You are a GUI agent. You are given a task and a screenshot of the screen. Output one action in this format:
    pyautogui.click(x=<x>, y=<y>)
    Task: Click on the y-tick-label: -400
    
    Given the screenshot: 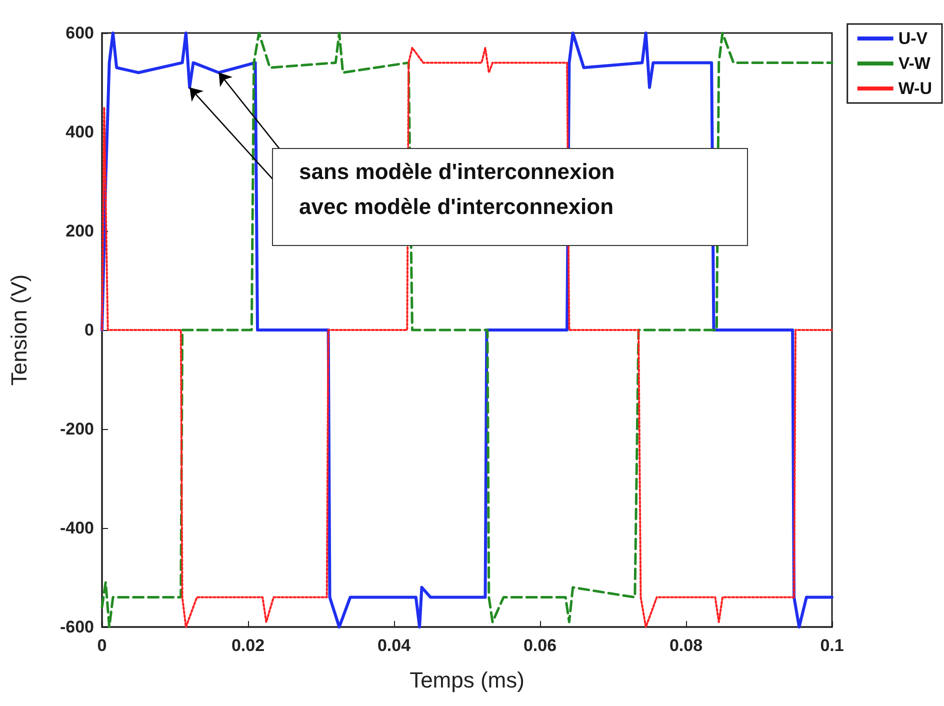 What is the action you would take?
    pyautogui.click(x=77, y=528)
    